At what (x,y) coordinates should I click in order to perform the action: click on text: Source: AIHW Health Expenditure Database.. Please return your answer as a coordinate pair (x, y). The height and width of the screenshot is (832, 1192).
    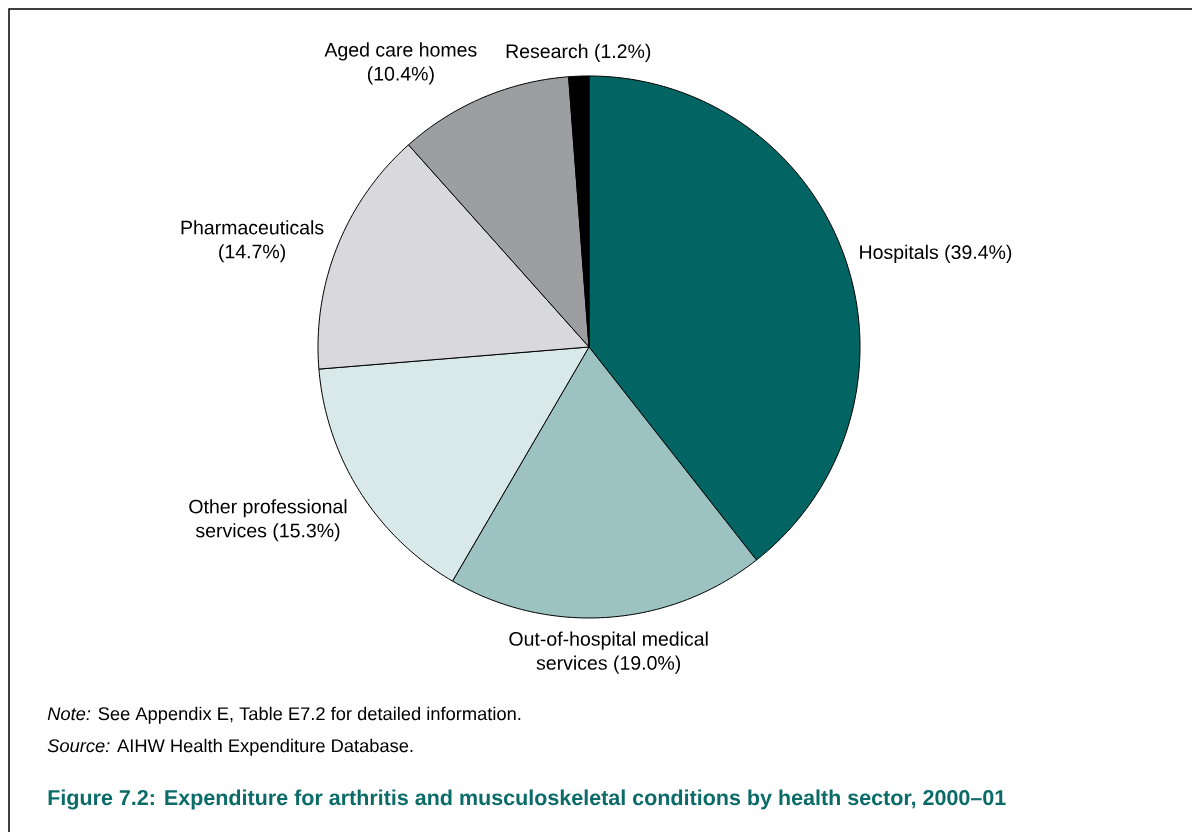
    Looking at the image, I should click on (230, 747).